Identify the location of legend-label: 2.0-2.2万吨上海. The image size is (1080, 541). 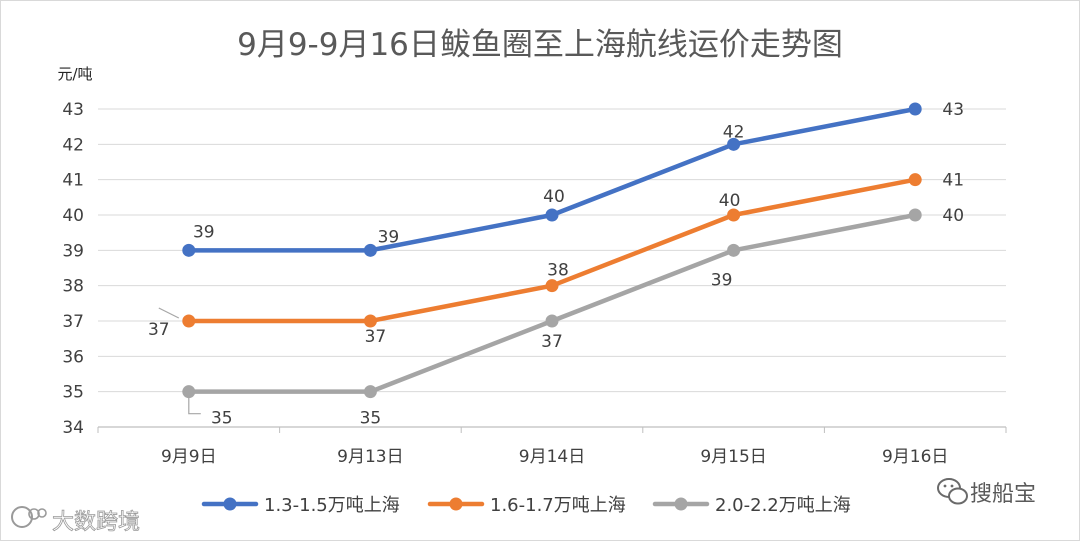
(783, 505).